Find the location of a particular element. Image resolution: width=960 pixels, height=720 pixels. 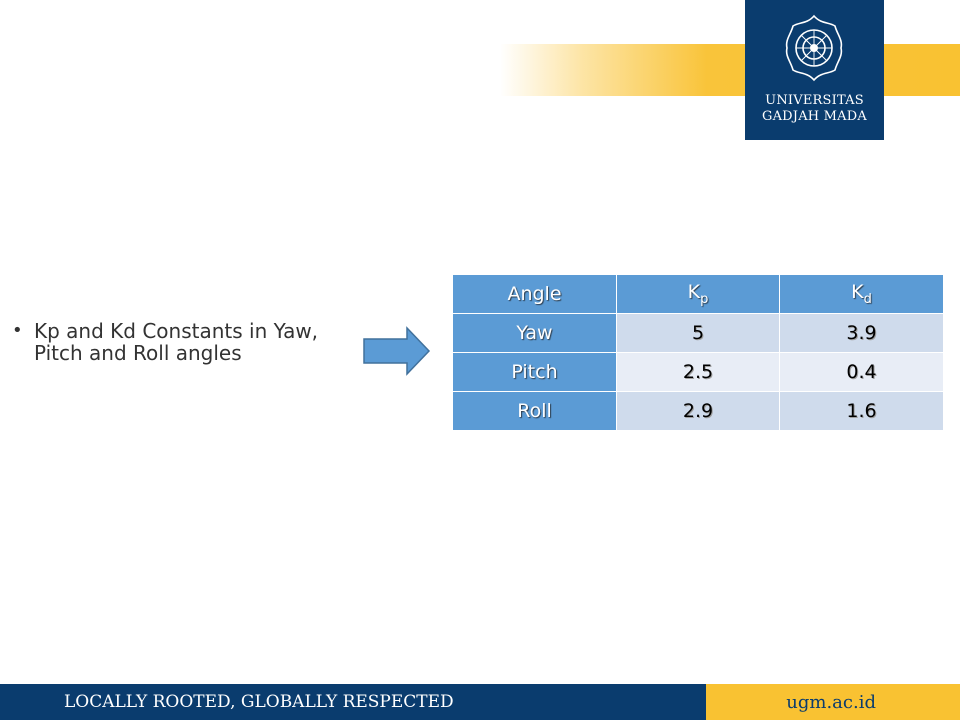

university-logo: UNIVERSITAS GADJAH MADA is located at coordinates (814, 70).